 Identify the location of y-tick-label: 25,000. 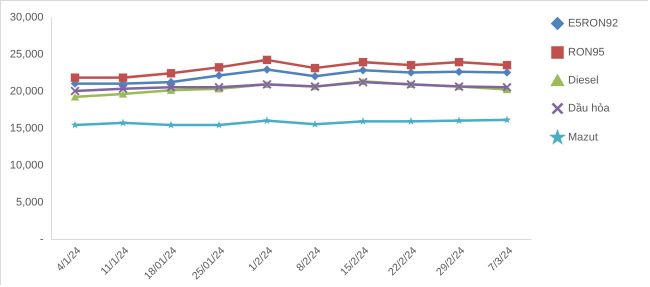
(27, 54).